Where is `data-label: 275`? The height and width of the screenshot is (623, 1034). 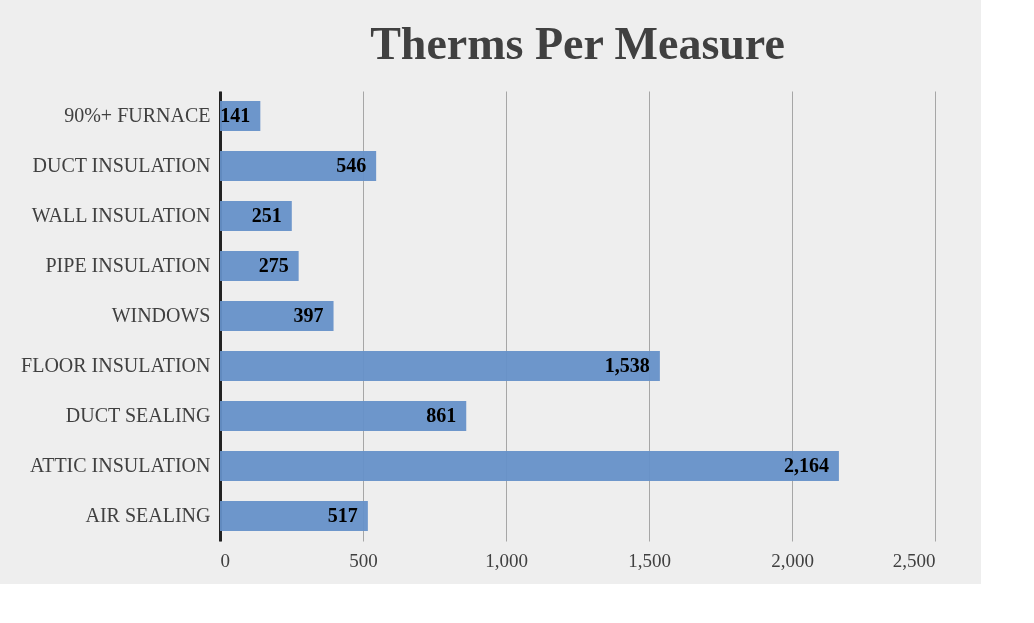 data-label: 275 is located at coordinates (273, 265).